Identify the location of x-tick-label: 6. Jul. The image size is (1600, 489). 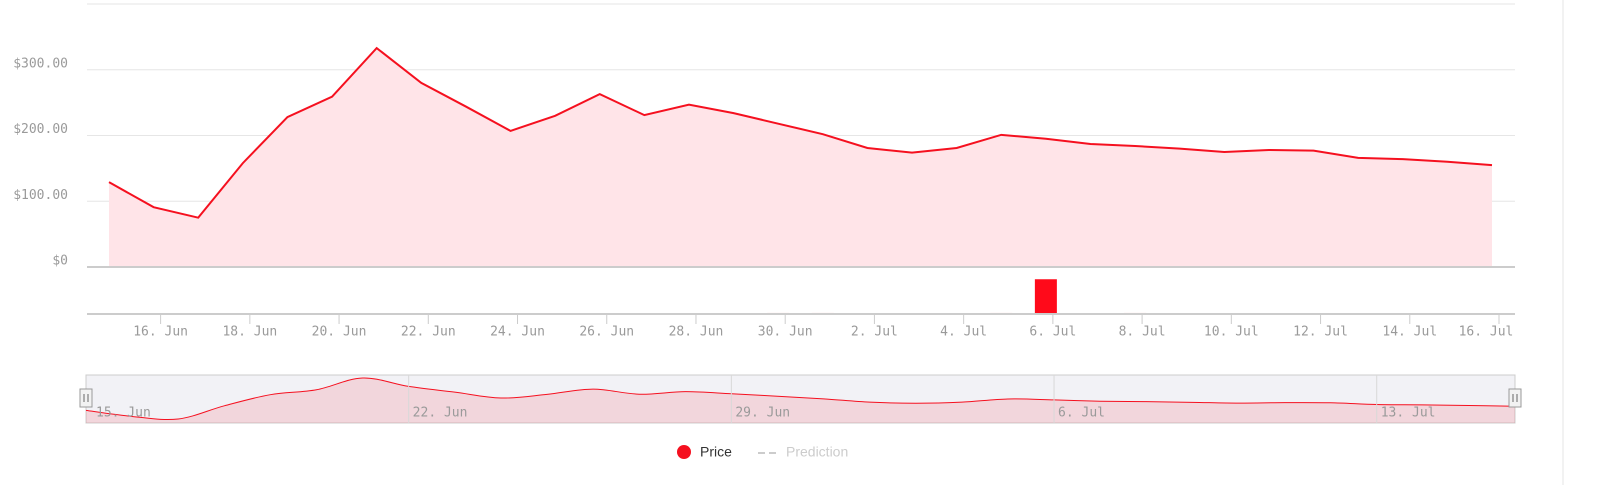
(1052, 332).